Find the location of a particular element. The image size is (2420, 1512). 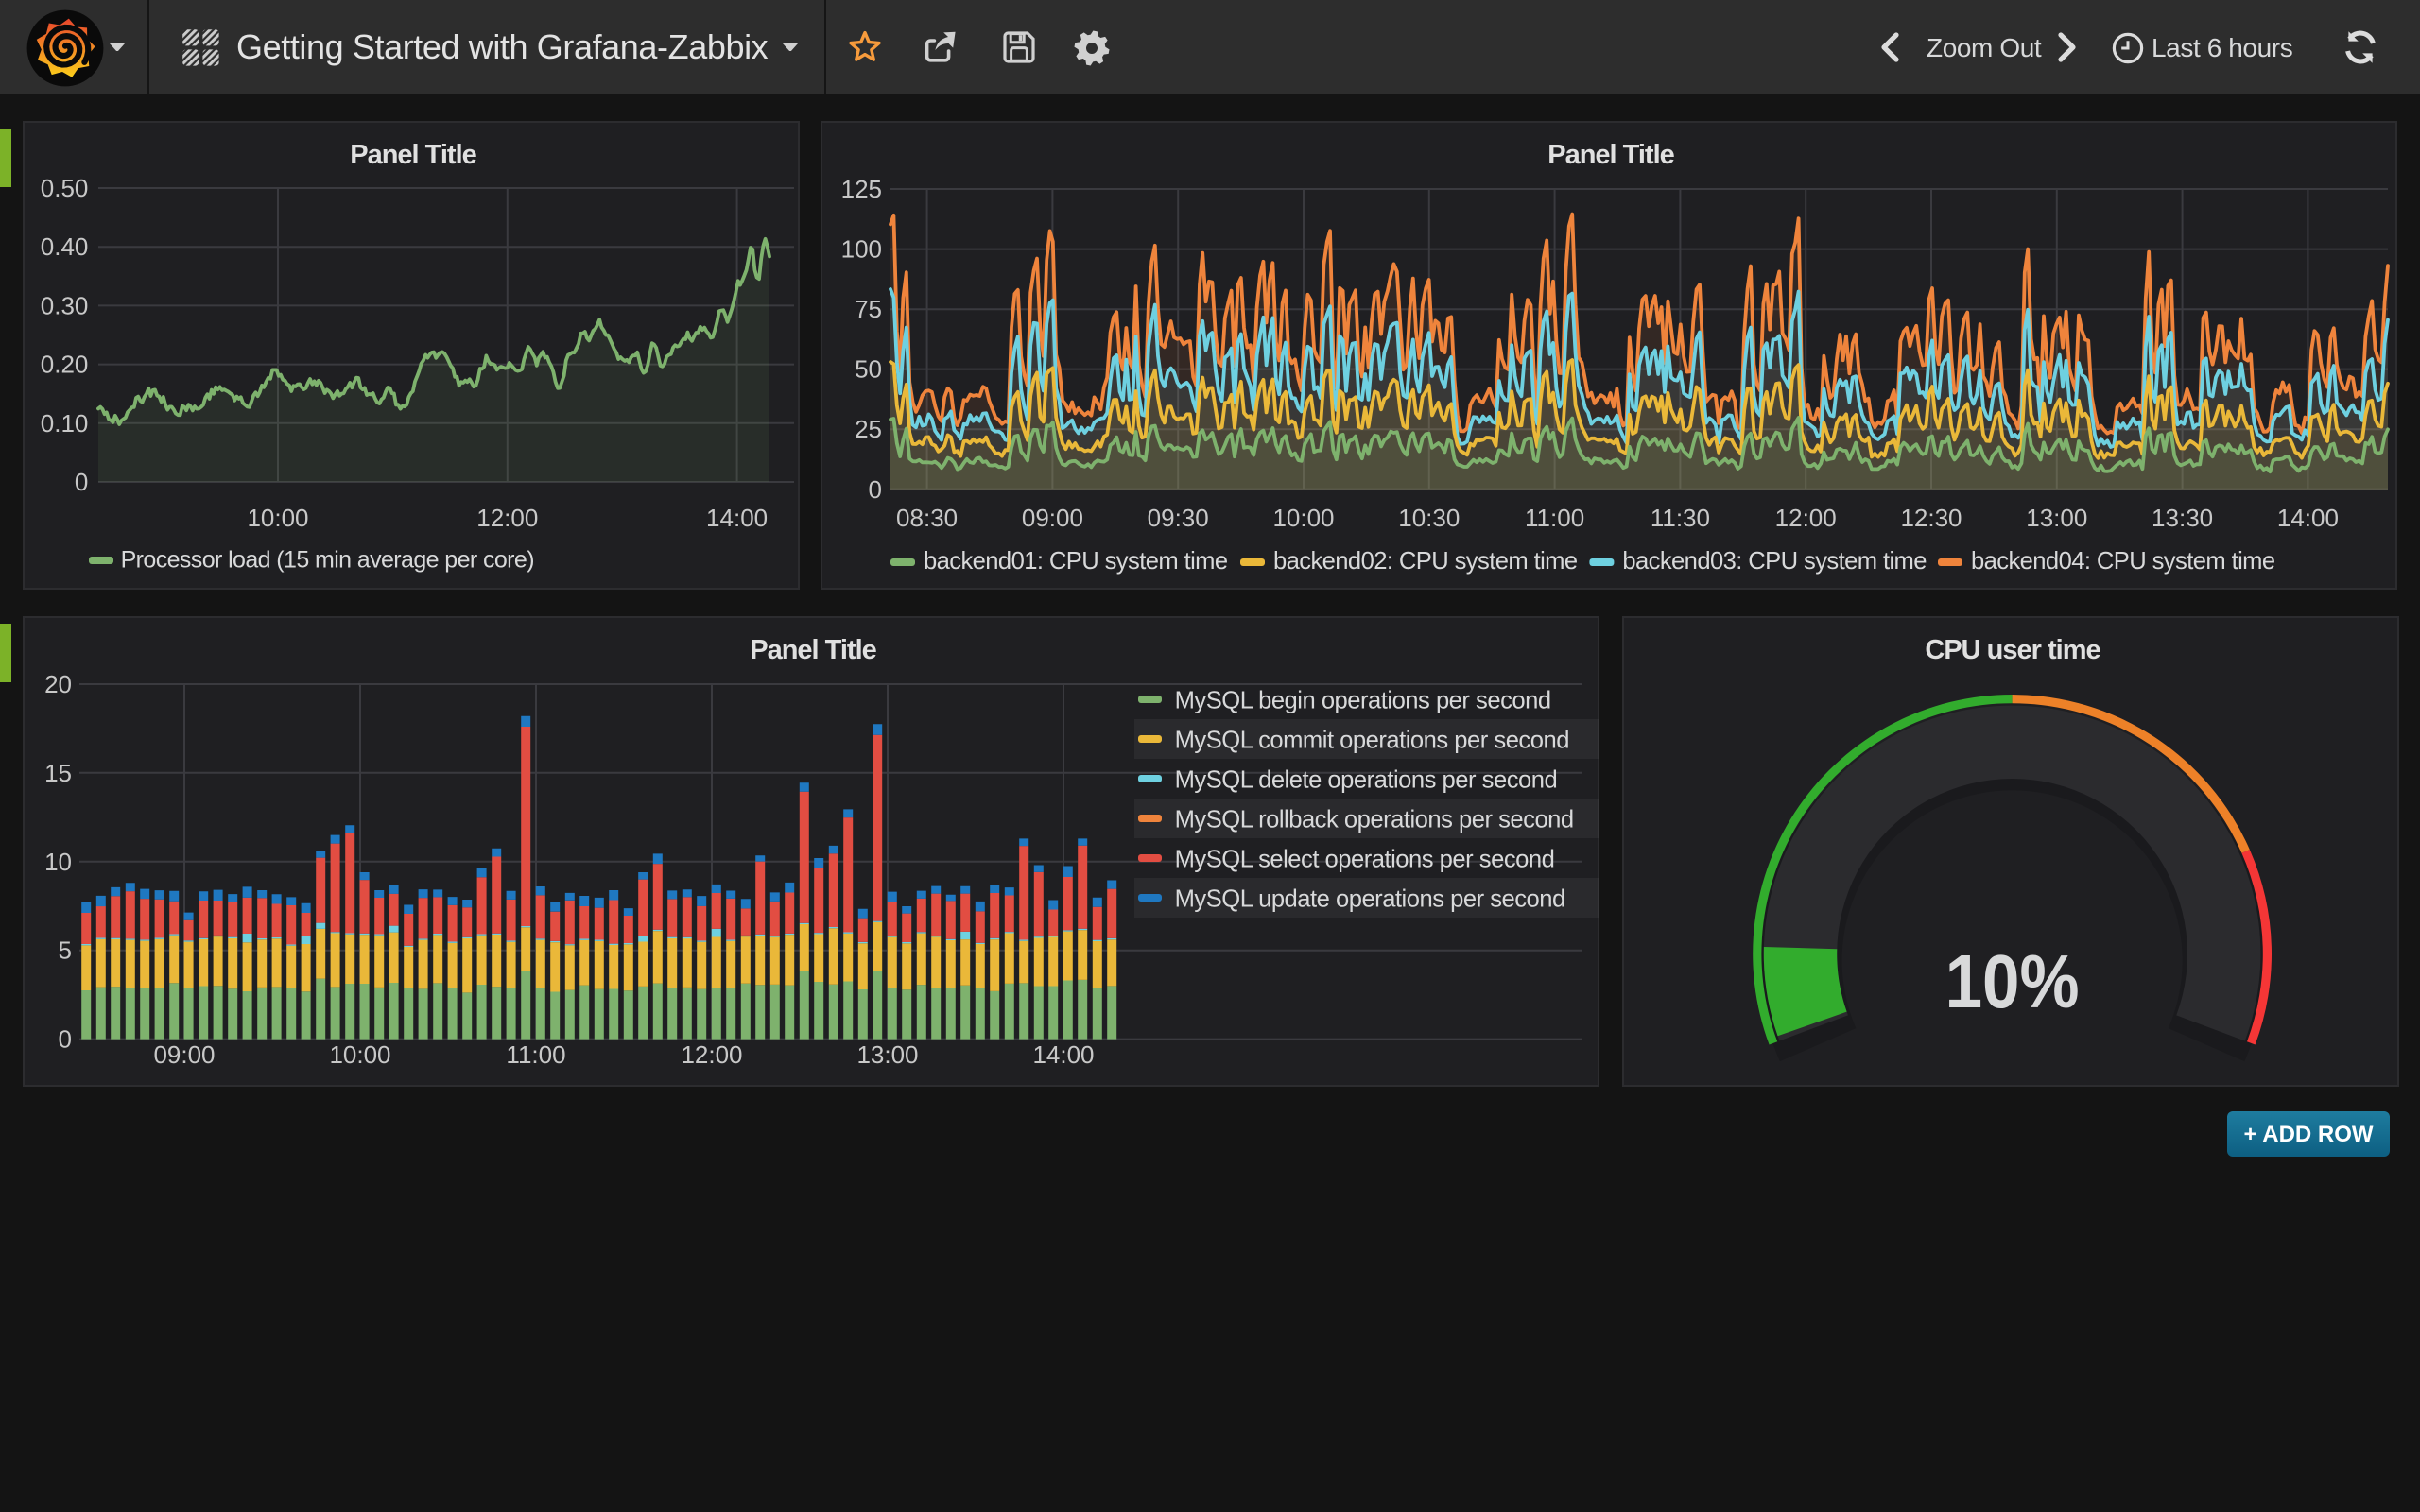

svg-text: 20 is located at coordinates (58, 684).